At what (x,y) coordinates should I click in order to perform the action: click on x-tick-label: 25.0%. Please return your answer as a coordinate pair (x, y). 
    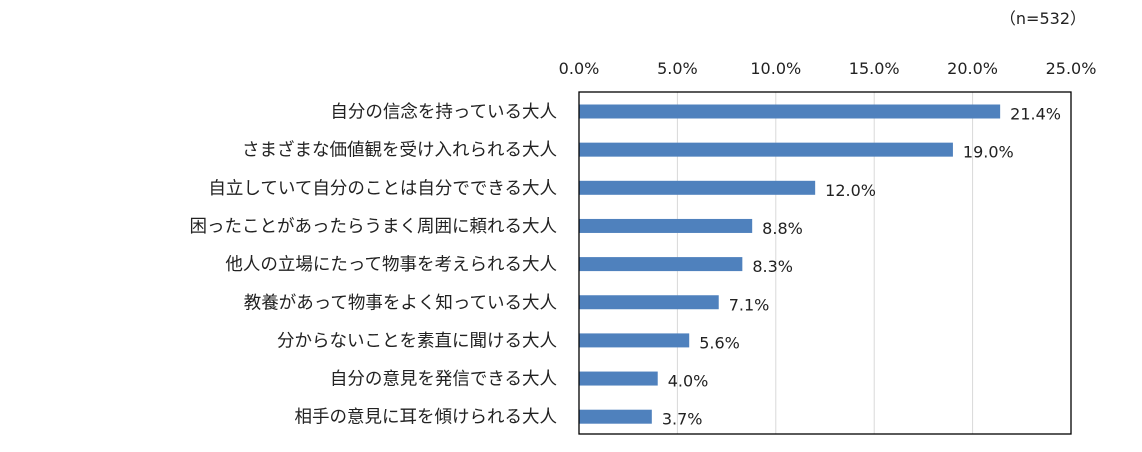
    Looking at the image, I should click on (1071, 68).